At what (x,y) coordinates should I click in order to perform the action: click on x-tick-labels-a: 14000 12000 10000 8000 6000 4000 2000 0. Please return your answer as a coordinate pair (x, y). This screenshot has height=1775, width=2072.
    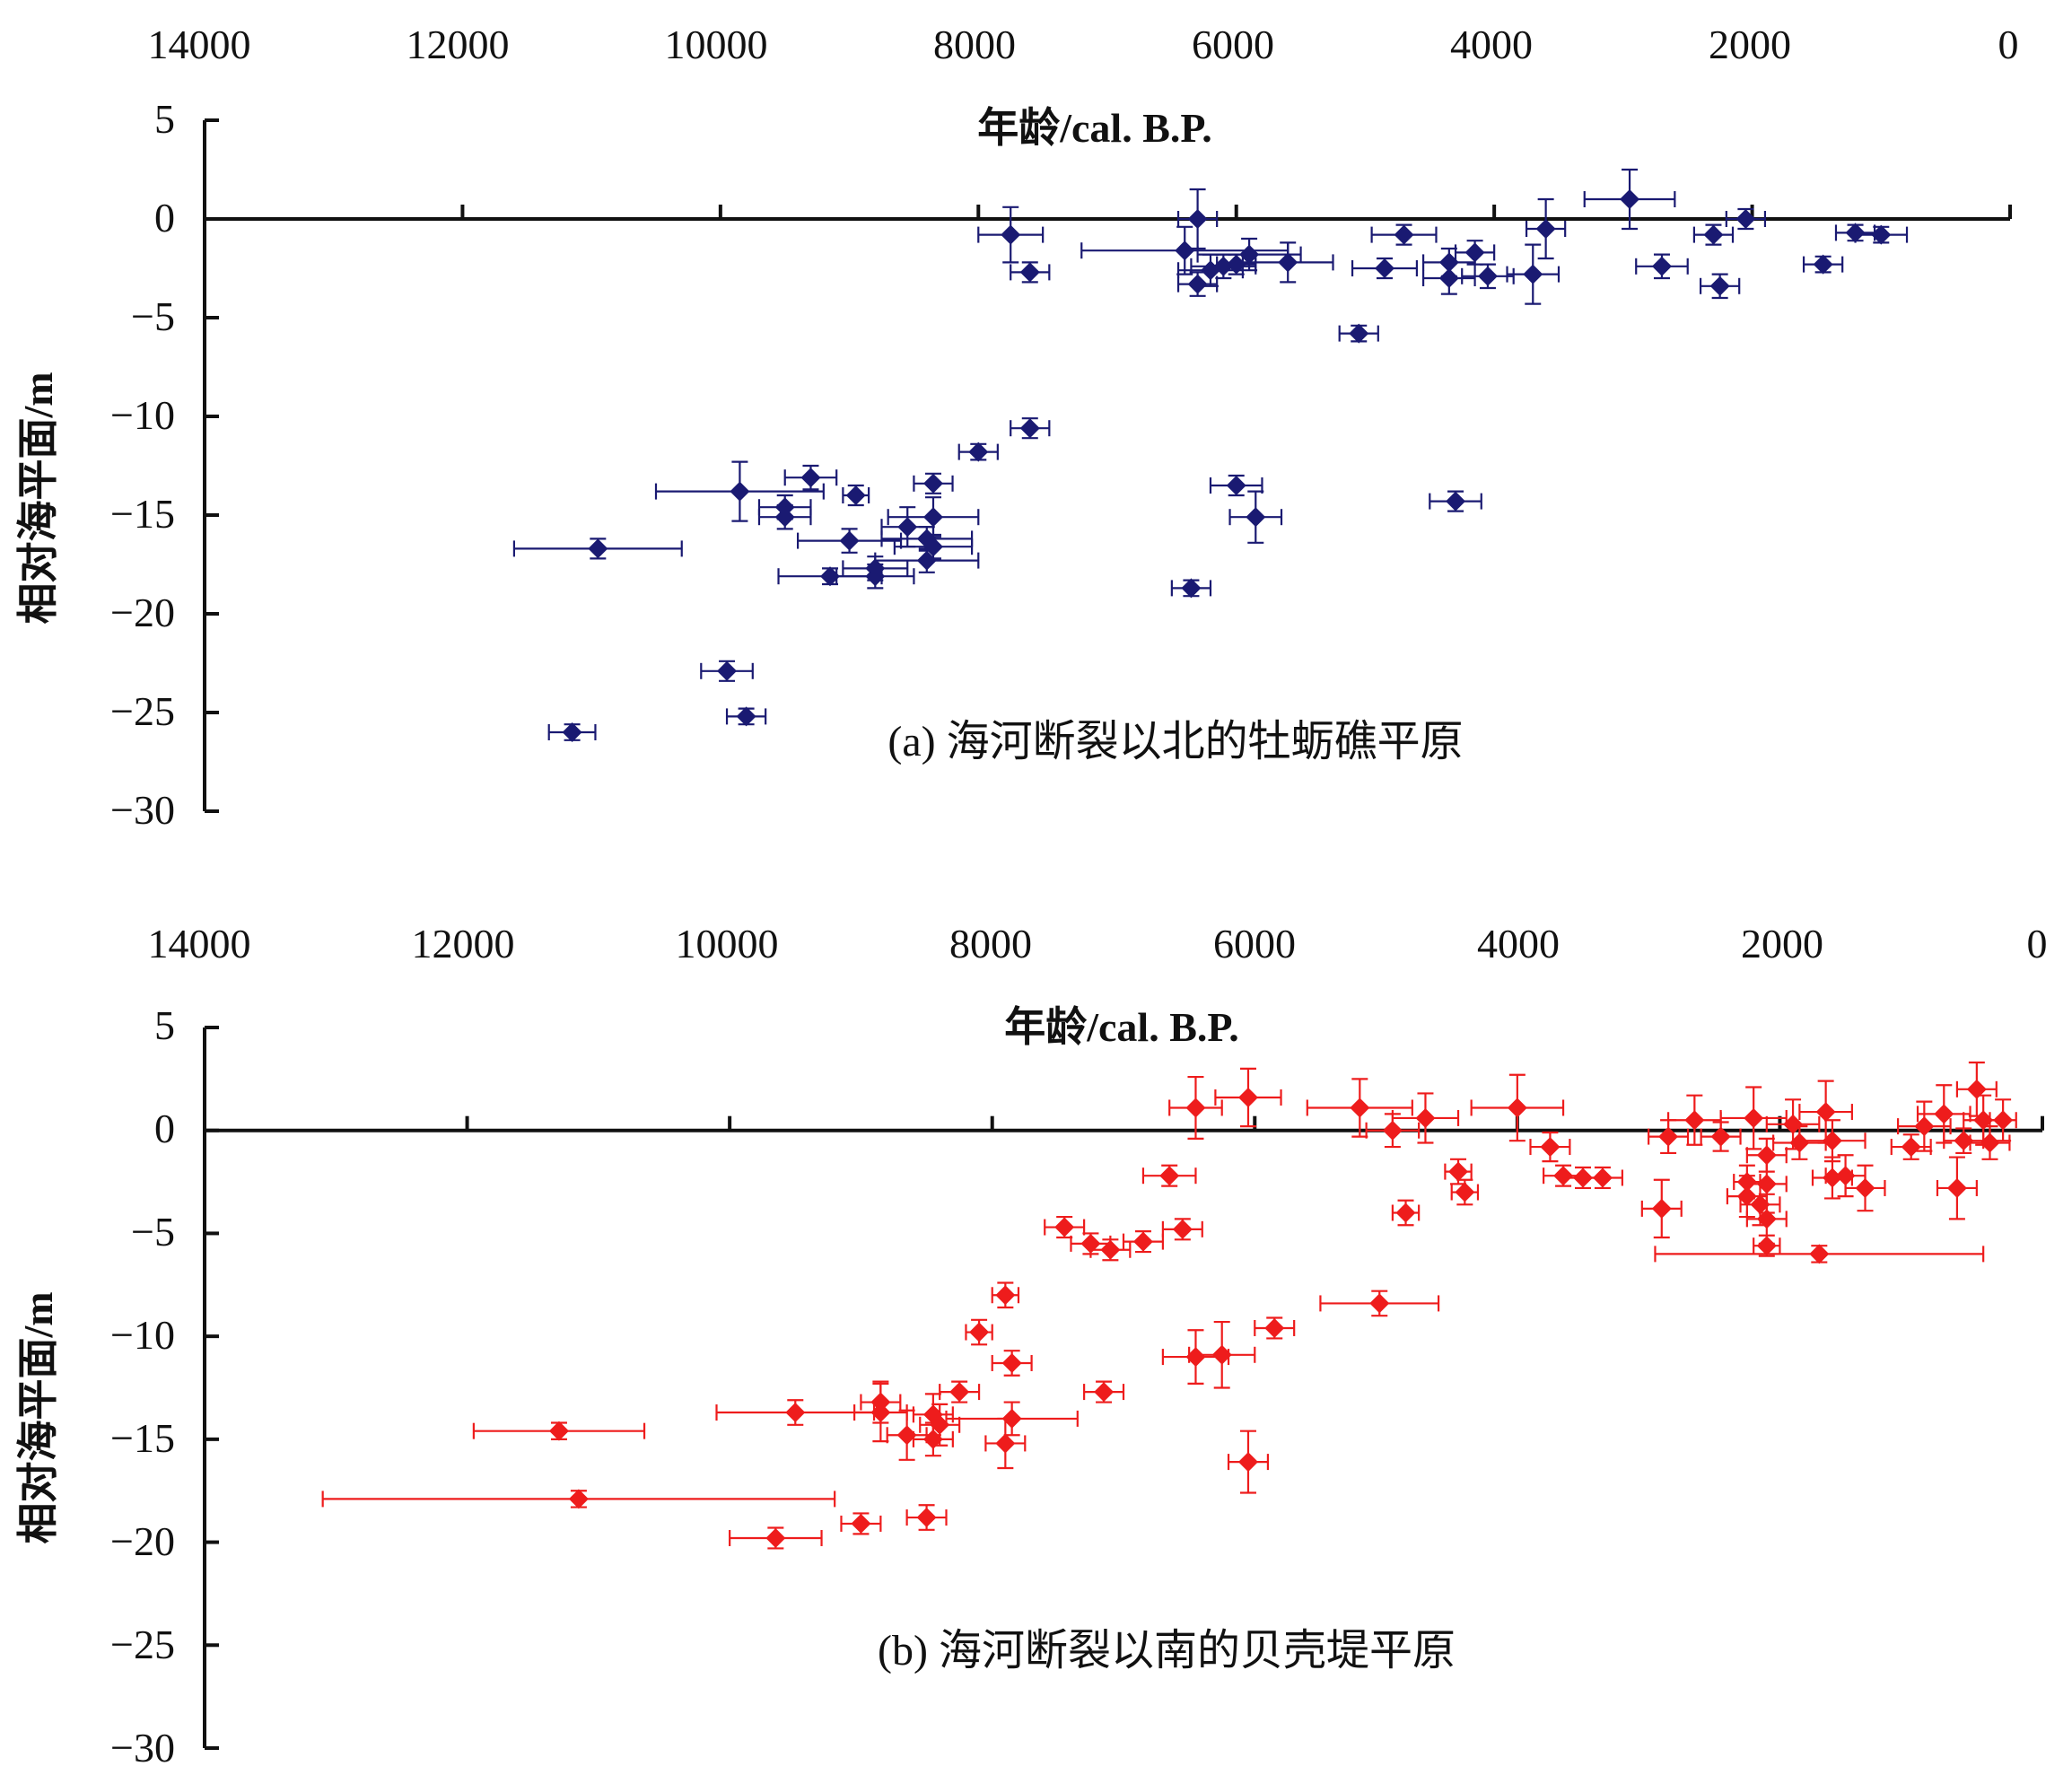
    Looking at the image, I should click on (1083, 44).